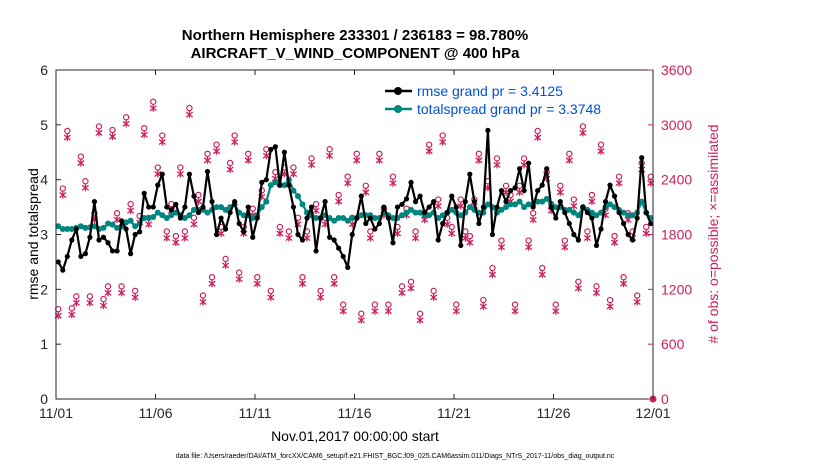 This screenshot has width=830, height=470. What do you see at coordinates (673, 344) in the screenshot?
I see `y-right-tick-label: 600` at bounding box center [673, 344].